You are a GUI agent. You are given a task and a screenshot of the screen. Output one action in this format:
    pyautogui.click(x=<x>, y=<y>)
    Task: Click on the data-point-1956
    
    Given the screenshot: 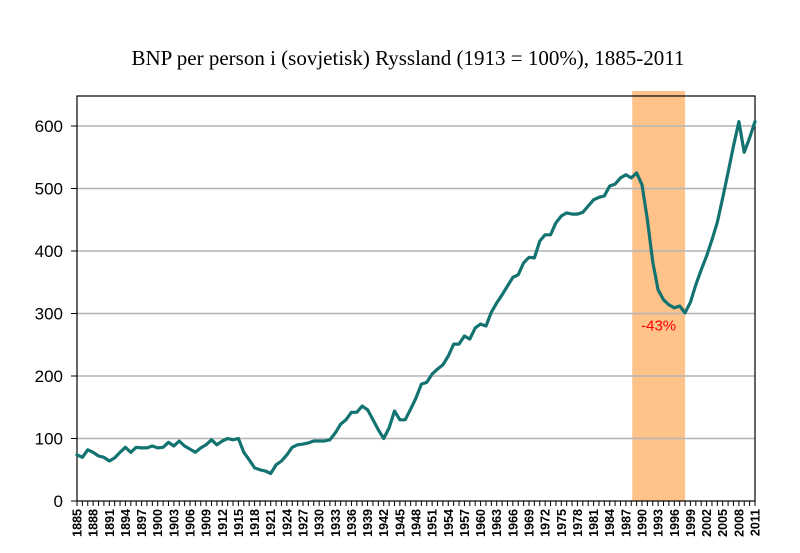 What is the action you would take?
    pyautogui.click(x=459, y=344)
    